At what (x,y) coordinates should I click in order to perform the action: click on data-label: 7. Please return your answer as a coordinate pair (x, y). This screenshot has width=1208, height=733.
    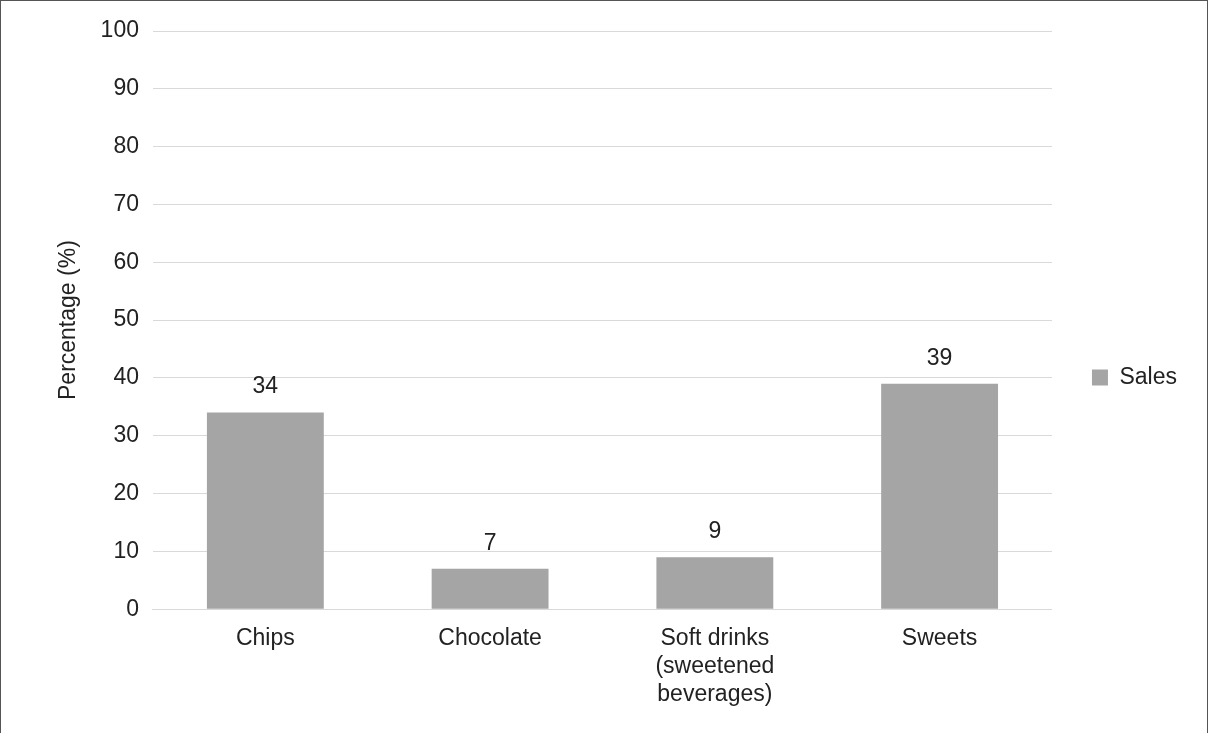
    Looking at the image, I should click on (490, 541).